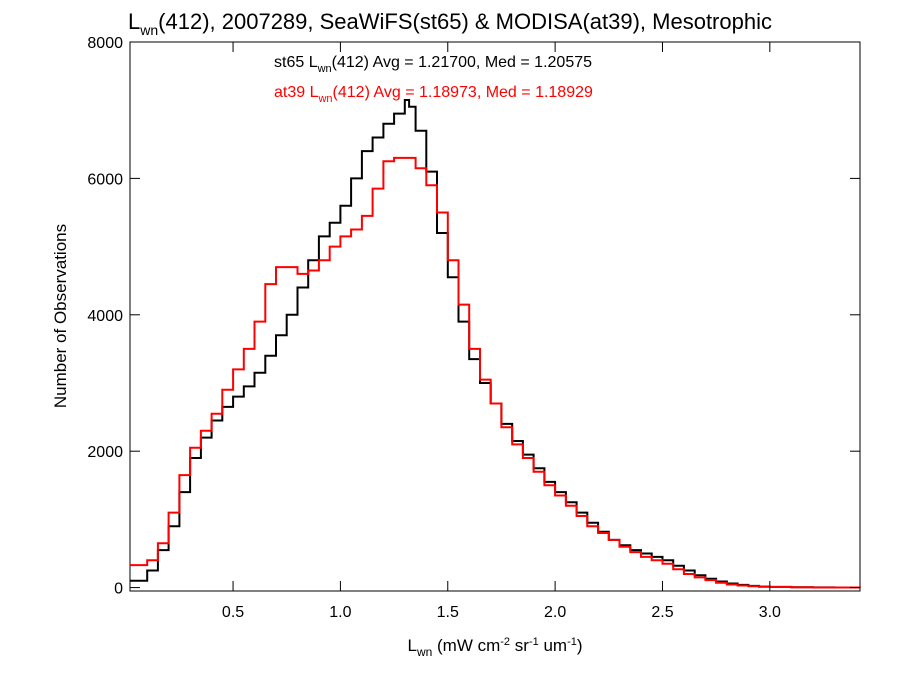  Describe the element at coordinates (105, 452) in the screenshot. I see `y-tick-label: 2000` at that location.